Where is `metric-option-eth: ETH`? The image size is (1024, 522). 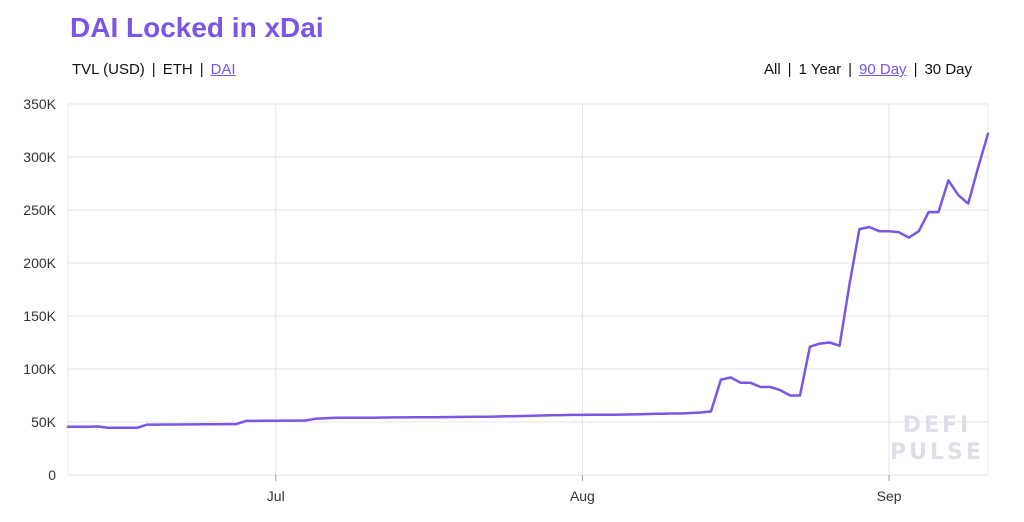
metric-option-eth: ETH is located at coordinates (177, 69).